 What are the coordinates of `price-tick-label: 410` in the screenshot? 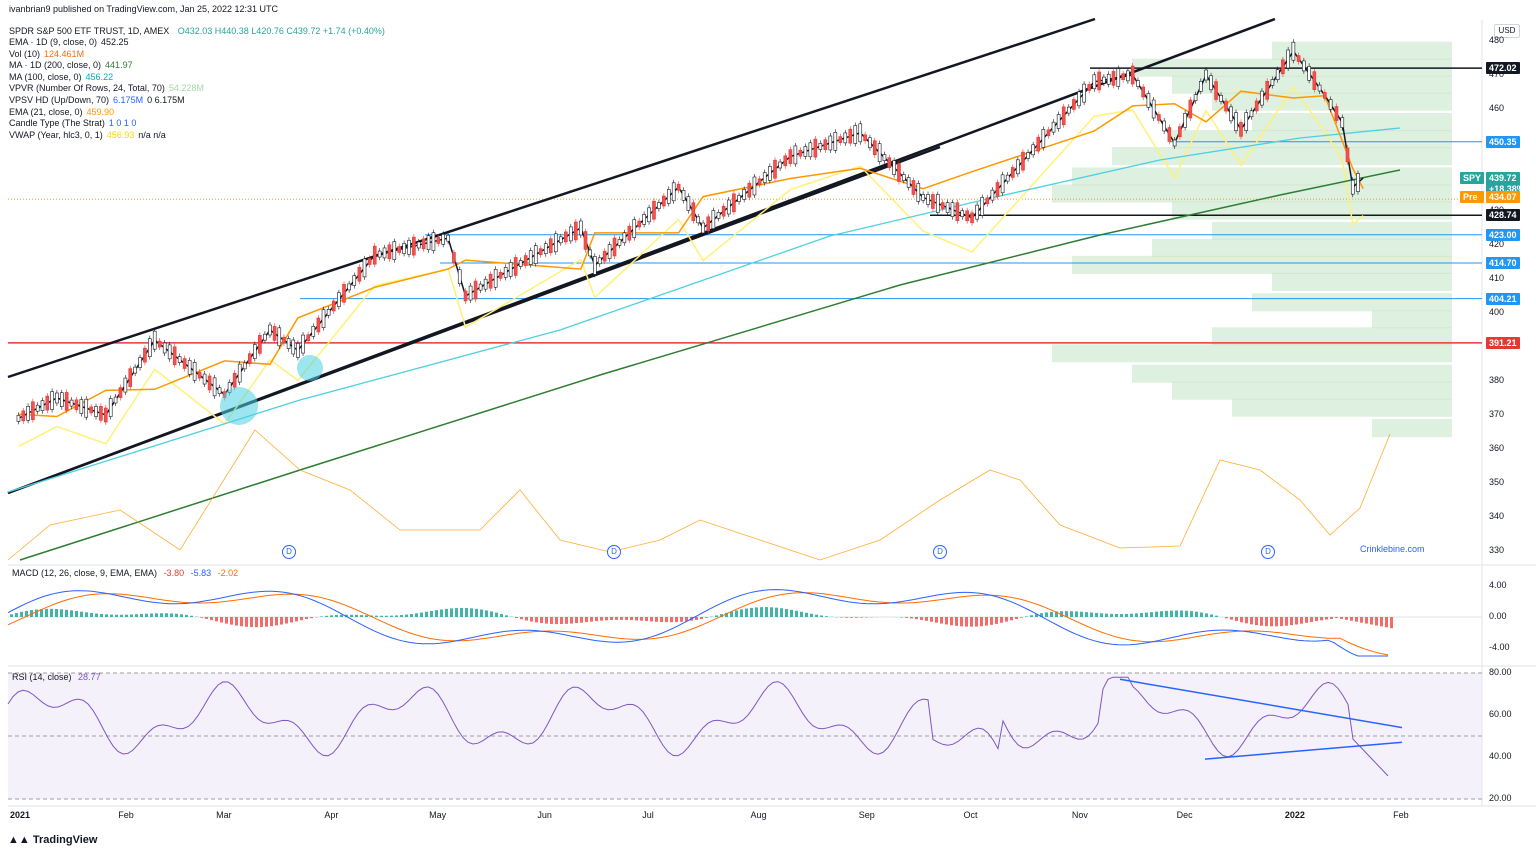 It's located at (1496, 278).